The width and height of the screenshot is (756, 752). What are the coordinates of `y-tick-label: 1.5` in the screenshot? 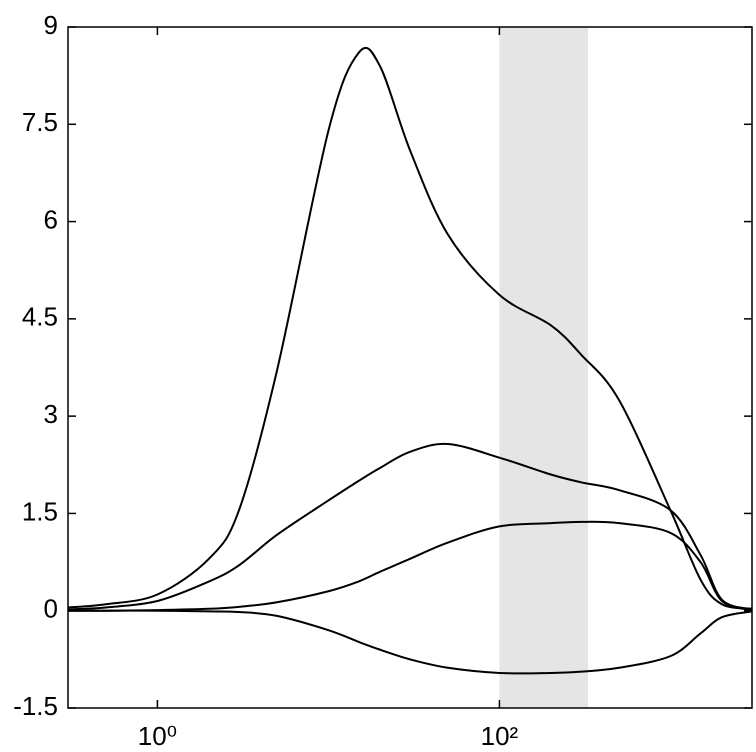 It's located at (40, 511).